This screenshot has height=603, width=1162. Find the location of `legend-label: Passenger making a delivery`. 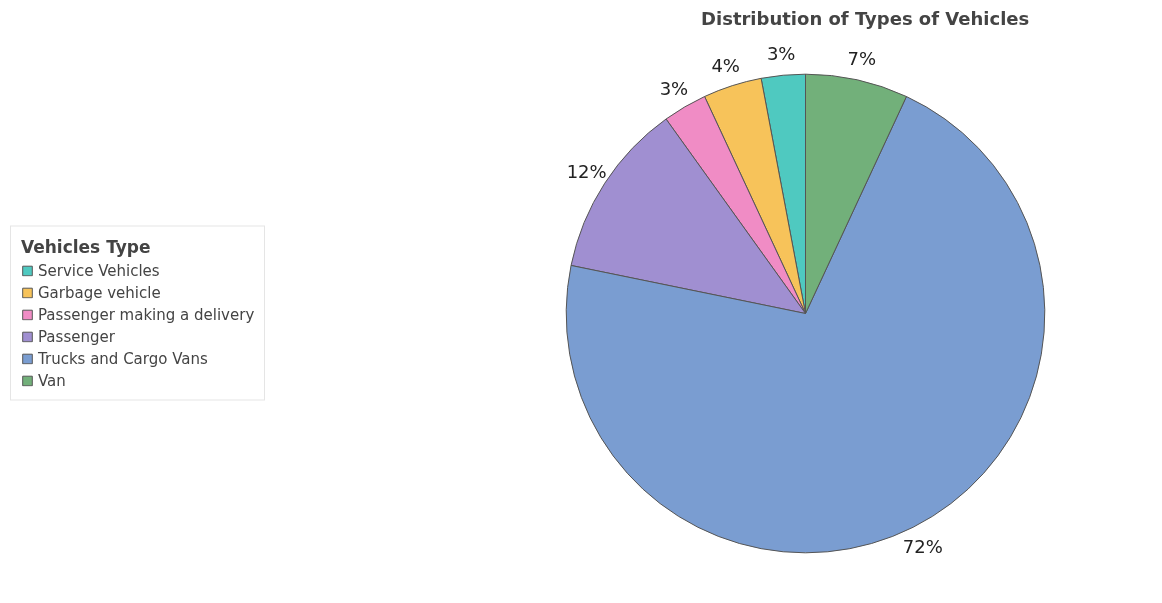

legend-label: Passenger making a delivery is located at coordinates (146, 314).